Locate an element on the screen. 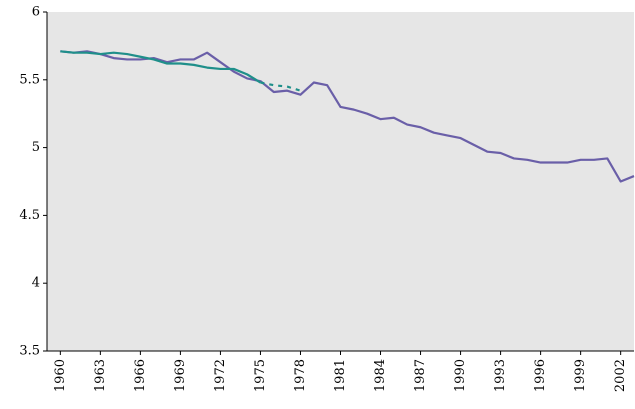 The height and width of the screenshot is (409, 635). x-tick-label: 1960 is located at coordinates (60, 375).